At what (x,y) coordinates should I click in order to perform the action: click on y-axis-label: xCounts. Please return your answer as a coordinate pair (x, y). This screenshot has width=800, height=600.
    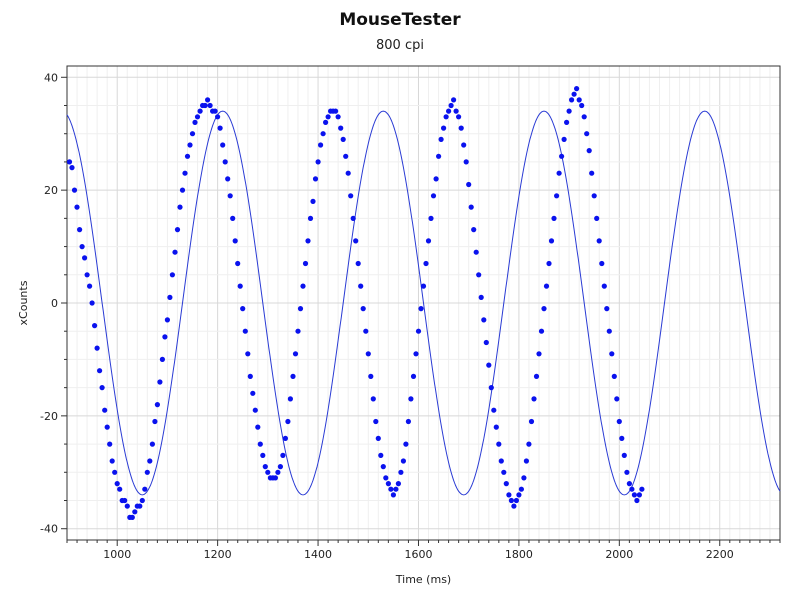
    Looking at the image, I should click on (23, 302).